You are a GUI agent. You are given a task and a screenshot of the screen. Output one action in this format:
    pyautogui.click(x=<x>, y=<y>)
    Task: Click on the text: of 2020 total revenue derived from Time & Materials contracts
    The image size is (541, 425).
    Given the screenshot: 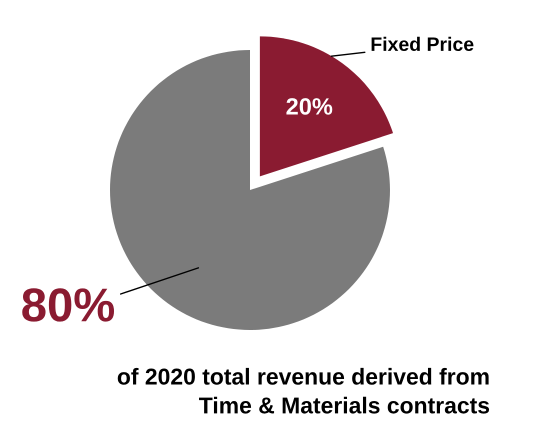 What is the action you would take?
    pyautogui.click(x=304, y=391)
    